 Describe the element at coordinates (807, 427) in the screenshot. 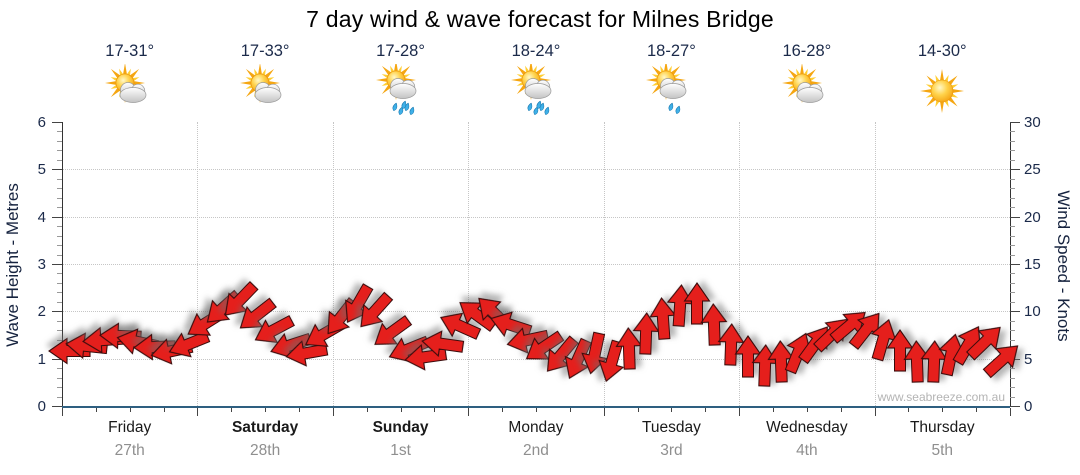

I see `day-name: Wednesday` at that location.